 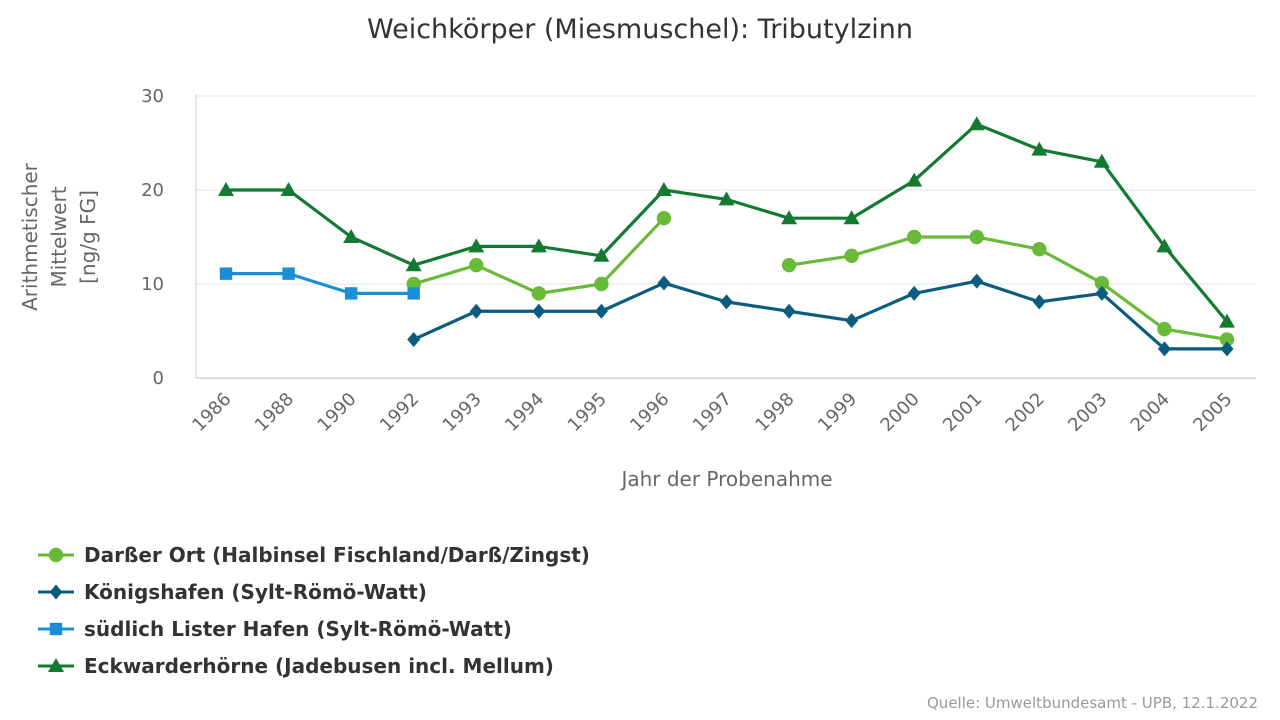 I want to click on x-tick-label: 1994, so click(x=524, y=412).